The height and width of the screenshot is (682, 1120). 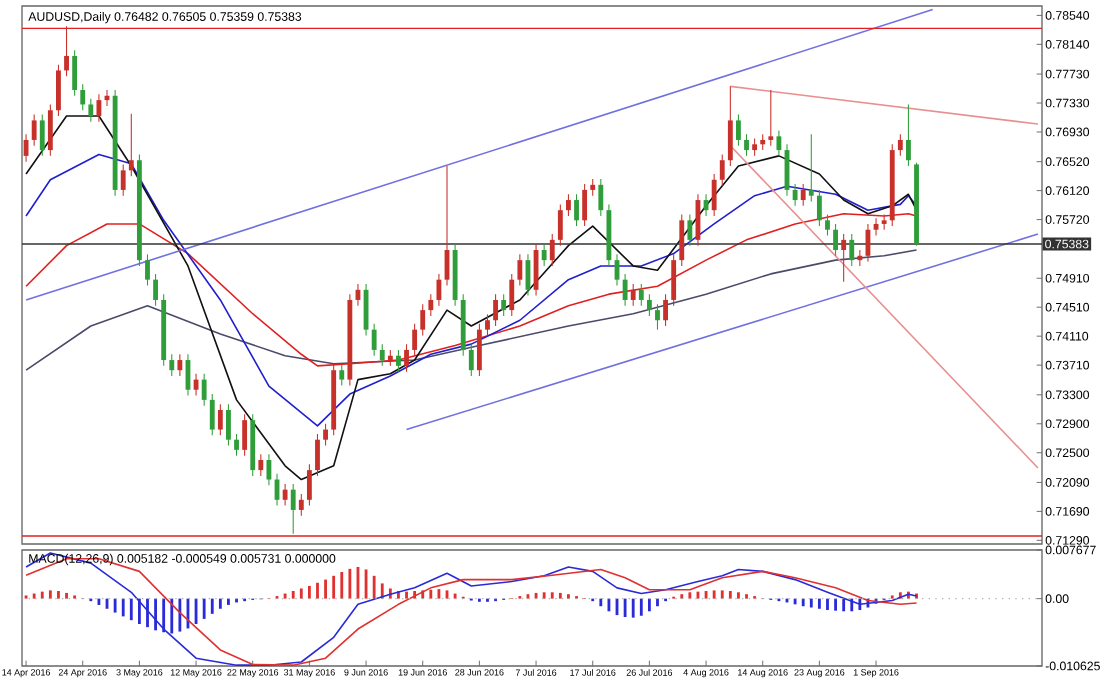 What do you see at coordinates (471, 310) in the screenshot?
I see `line-series` at bounding box center [471, 310].